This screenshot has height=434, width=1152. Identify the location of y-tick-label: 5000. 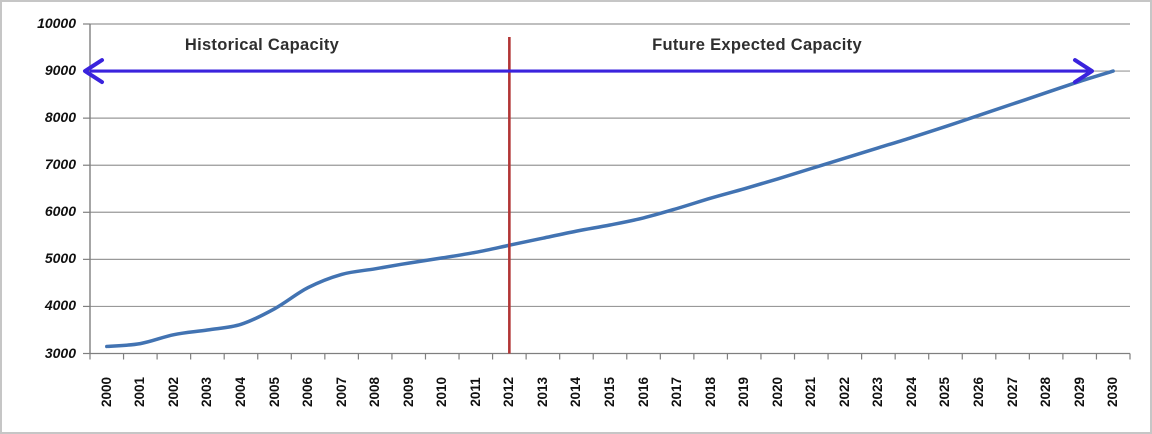
(60, 258).